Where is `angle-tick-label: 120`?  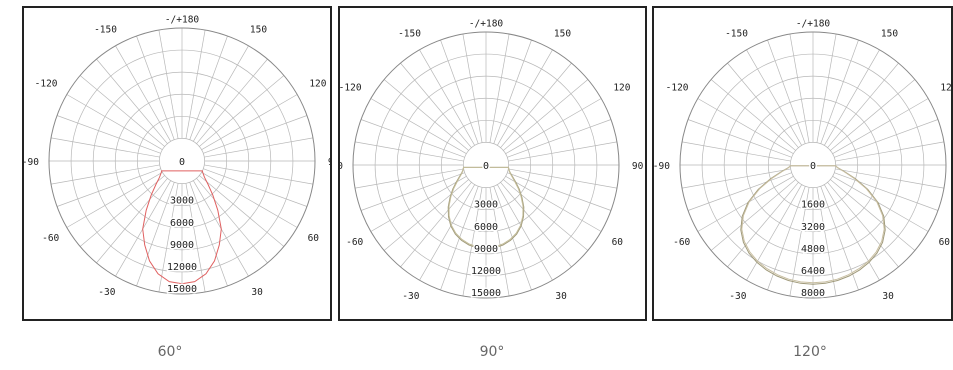 angle-tick-label: 120 is located at coordinates (946, 88).